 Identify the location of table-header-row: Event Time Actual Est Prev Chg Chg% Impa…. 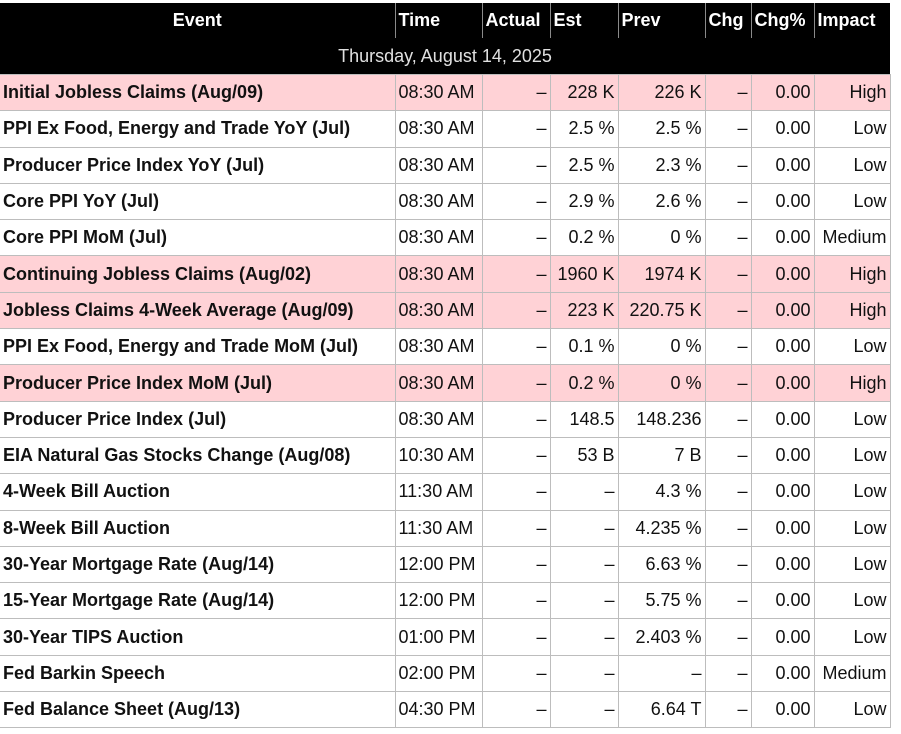
(445, 20).